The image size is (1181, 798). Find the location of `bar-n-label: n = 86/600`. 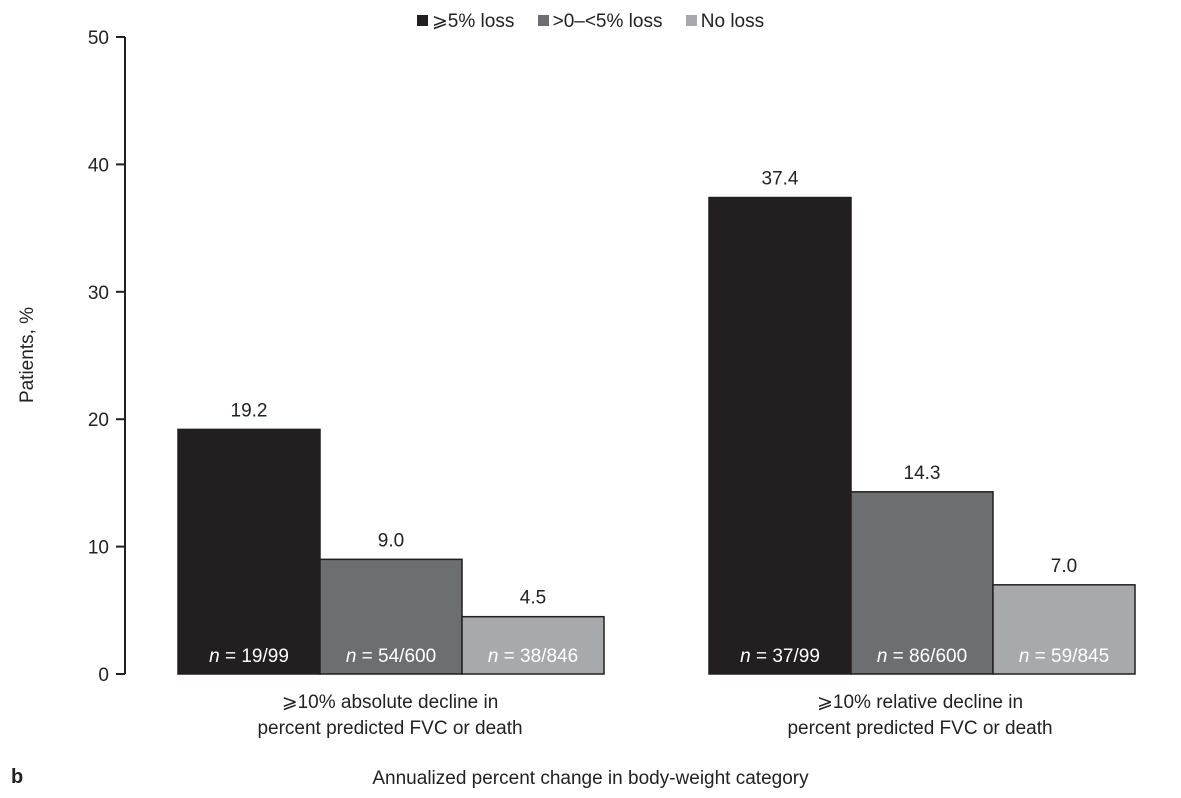

bar-n-label: n = 86/600 is located at coordinates (922, 656).